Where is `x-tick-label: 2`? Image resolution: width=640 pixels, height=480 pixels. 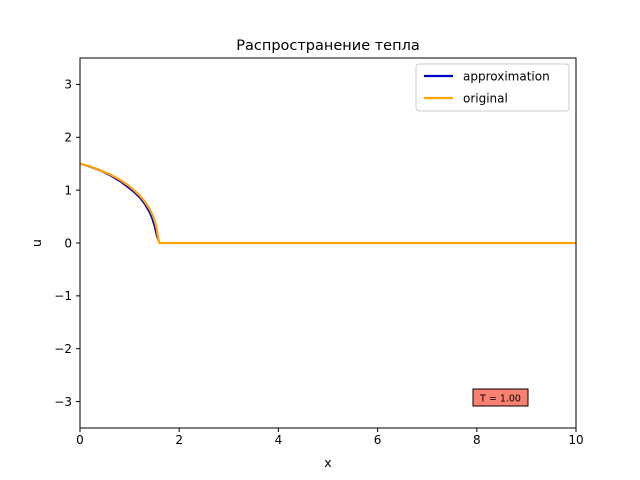
x-tick-label: 2 is located at coordinates (179, 440).